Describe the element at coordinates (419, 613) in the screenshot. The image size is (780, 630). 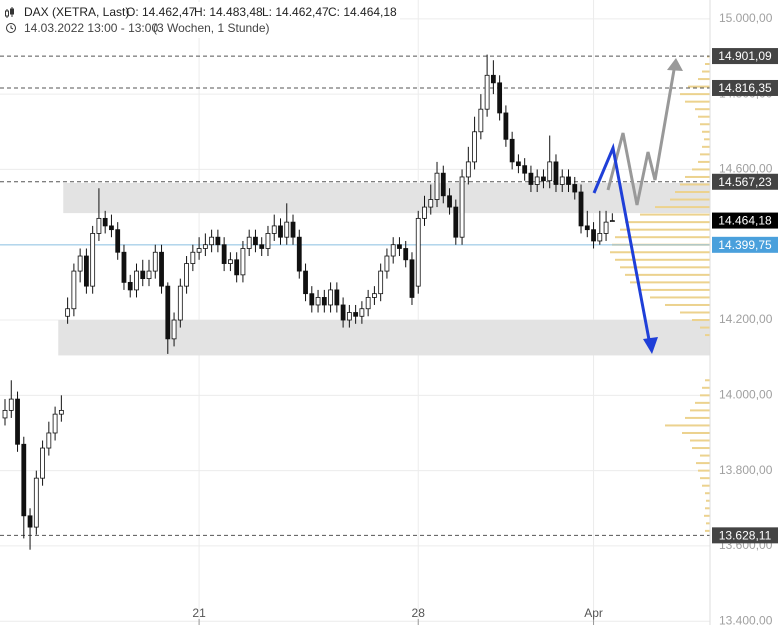
I see `x-tick-label: 28` at that location.